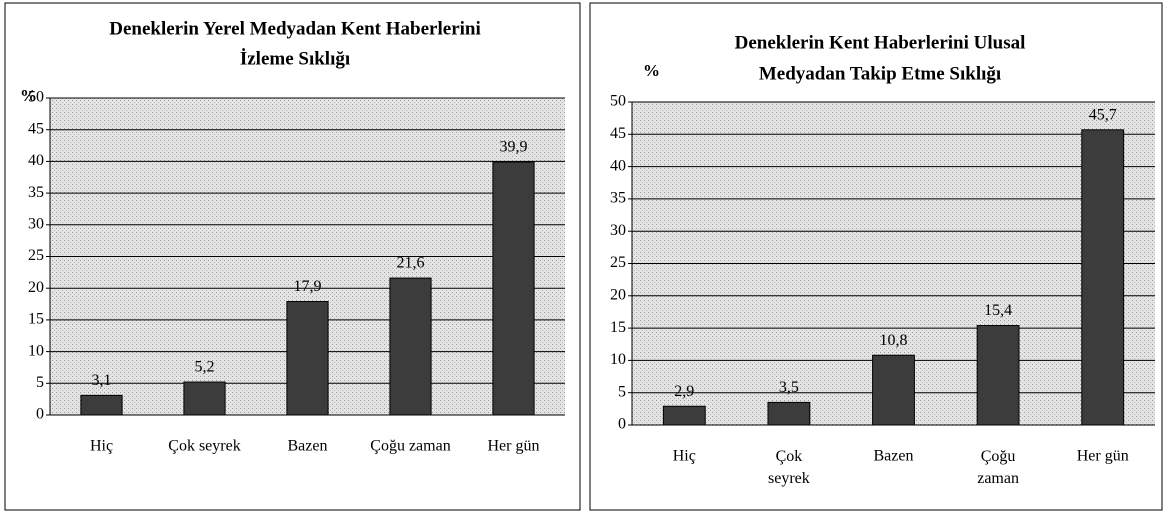 Image resolution: width=1166 pixels, height=513 pixels. Describe the element at coordinates (789, 387) in the screenshot. I see `data-label: 3,5` at that location.